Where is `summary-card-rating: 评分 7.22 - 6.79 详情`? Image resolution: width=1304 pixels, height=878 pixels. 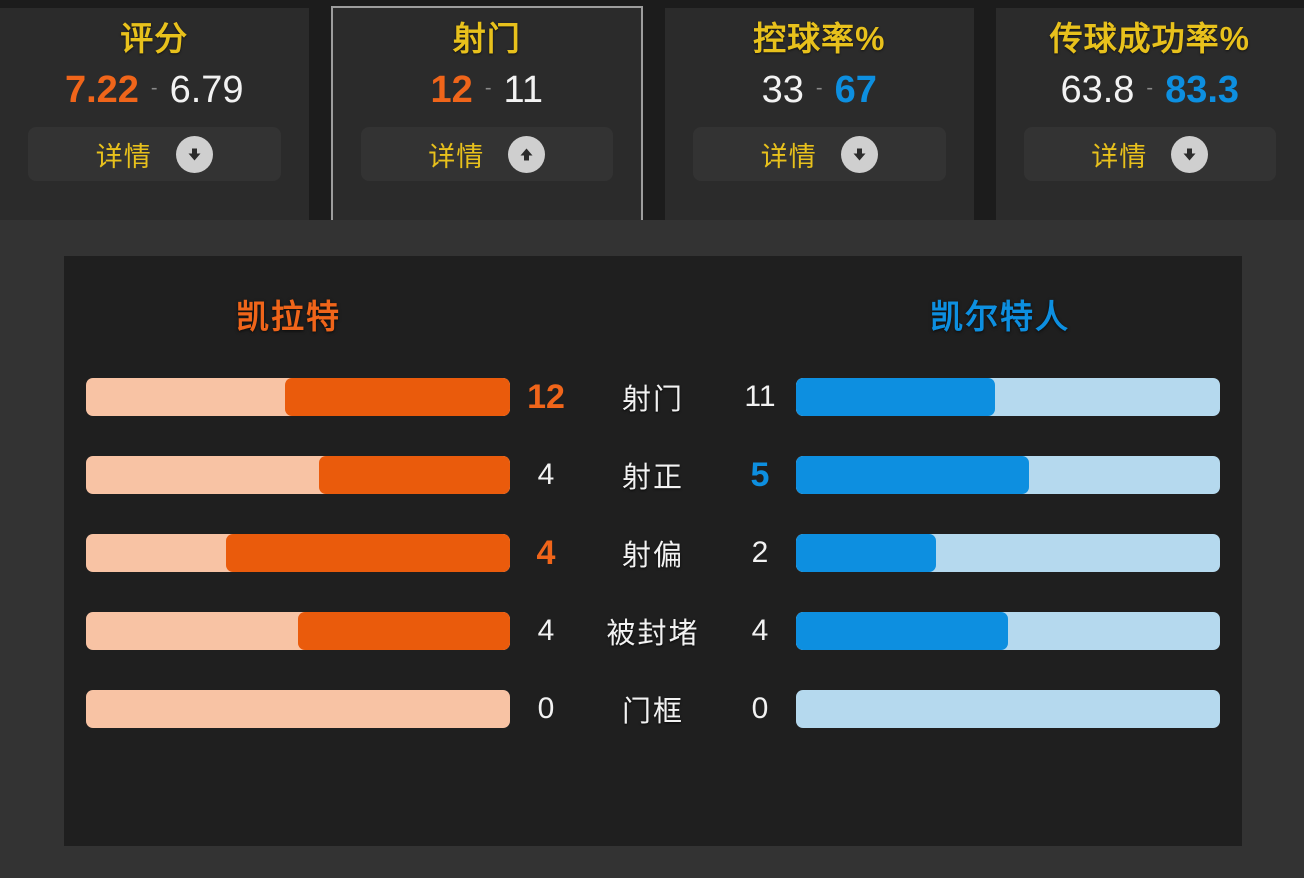
summary-card-rating: 评分 7.22 - 6.79 详情 is located at coordinates (154, 114).